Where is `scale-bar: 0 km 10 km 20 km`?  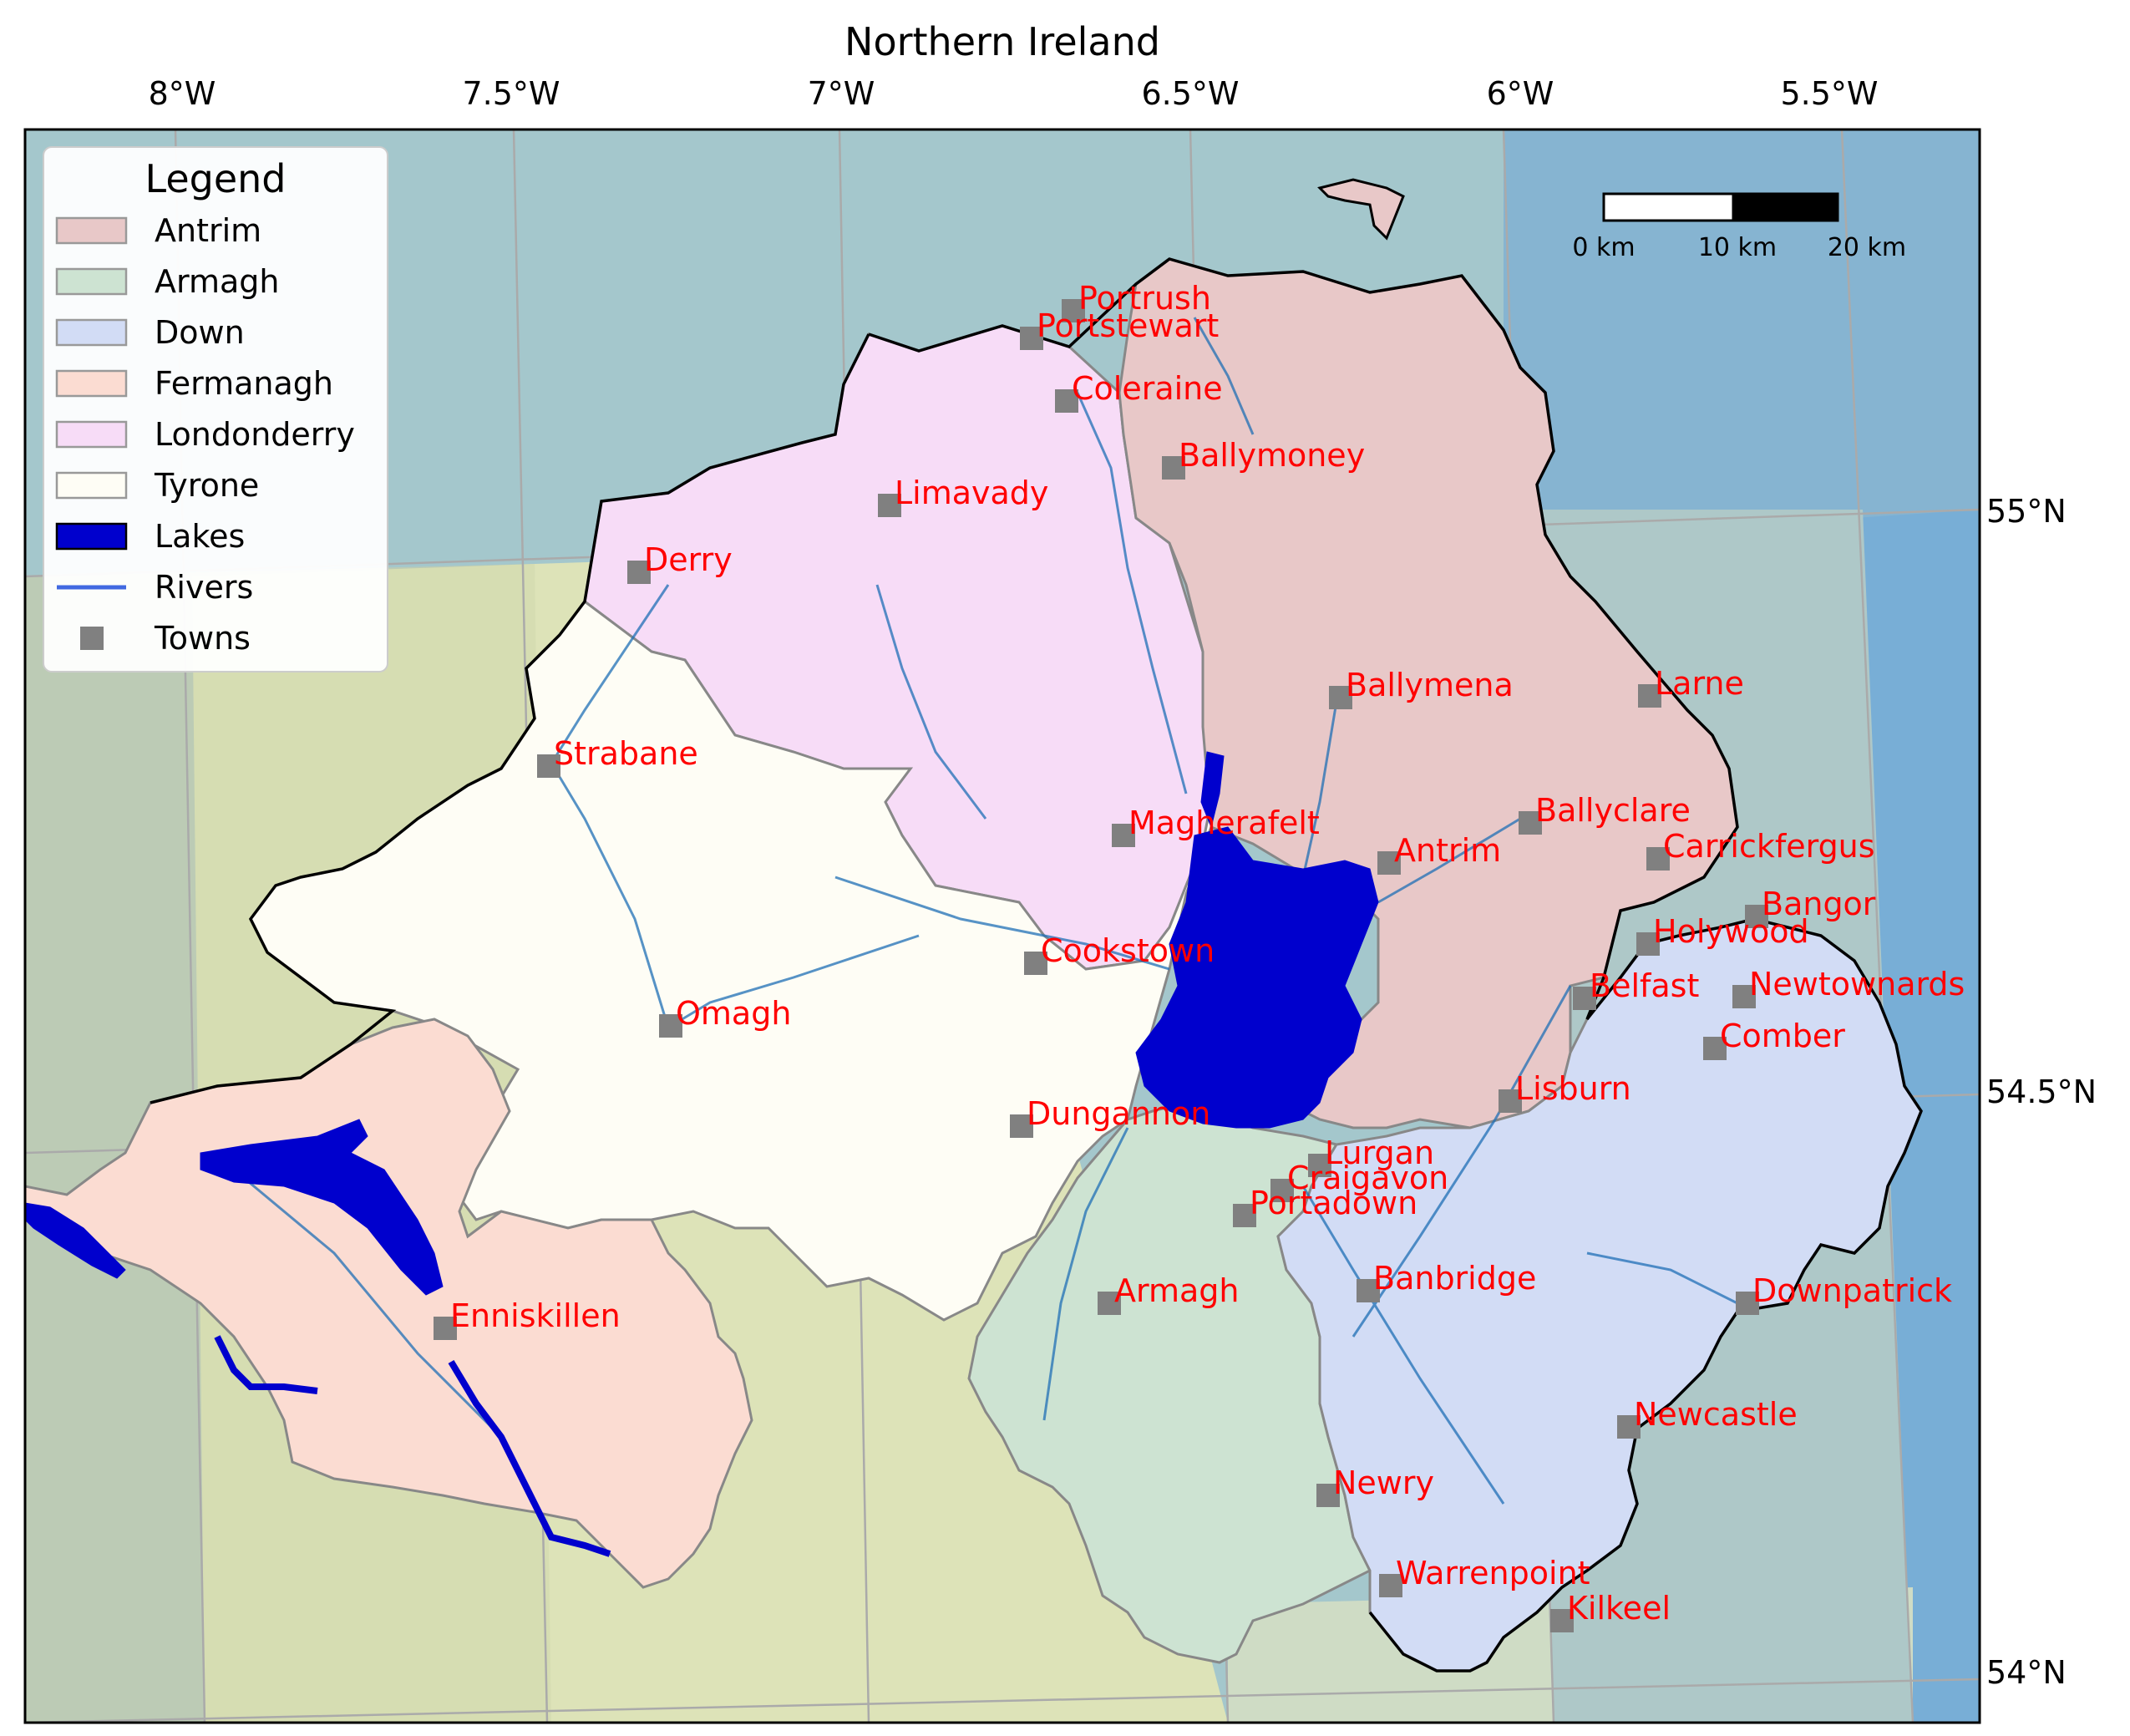 scale-bar: 0 km 10 km 20 km is located at coordinates (1739, 227).